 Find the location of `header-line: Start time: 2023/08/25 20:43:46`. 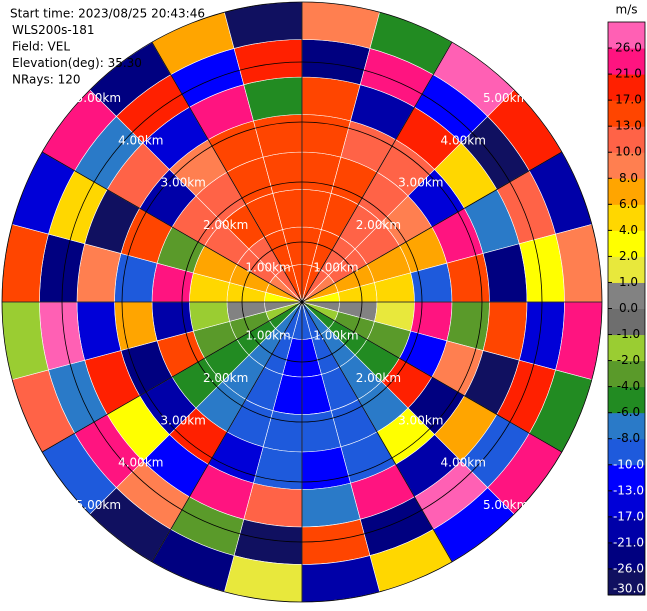

header-line: Start time: 2023/08/25 20:43:46 is located at coordinates (107, 14).